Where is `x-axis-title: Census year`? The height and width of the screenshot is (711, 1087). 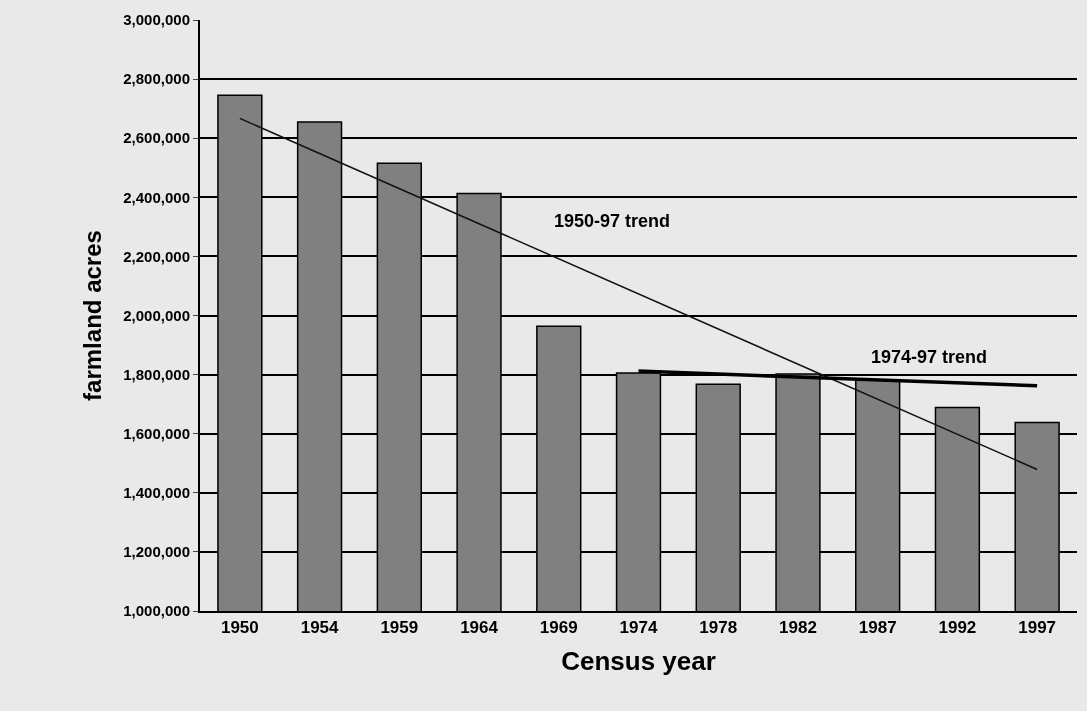
x-axis-title: Census year is located at coordinates (638, 660).